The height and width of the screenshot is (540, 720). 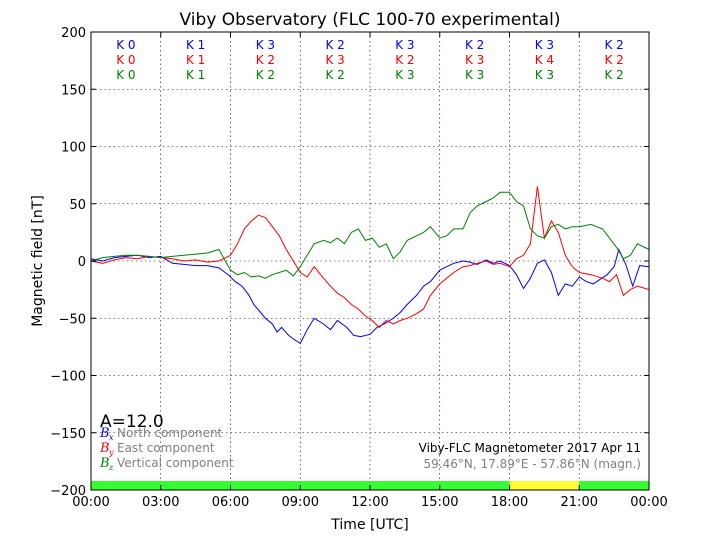 What do you see at coordinates (132, 422) in the screenshot?
I see `a-index-label: A=12.0` at bounding box center [132, 422].